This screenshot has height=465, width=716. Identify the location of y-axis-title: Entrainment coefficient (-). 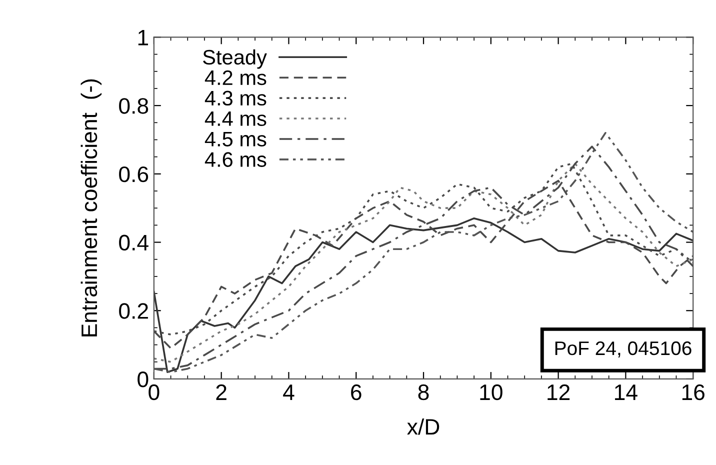
(91, 207).